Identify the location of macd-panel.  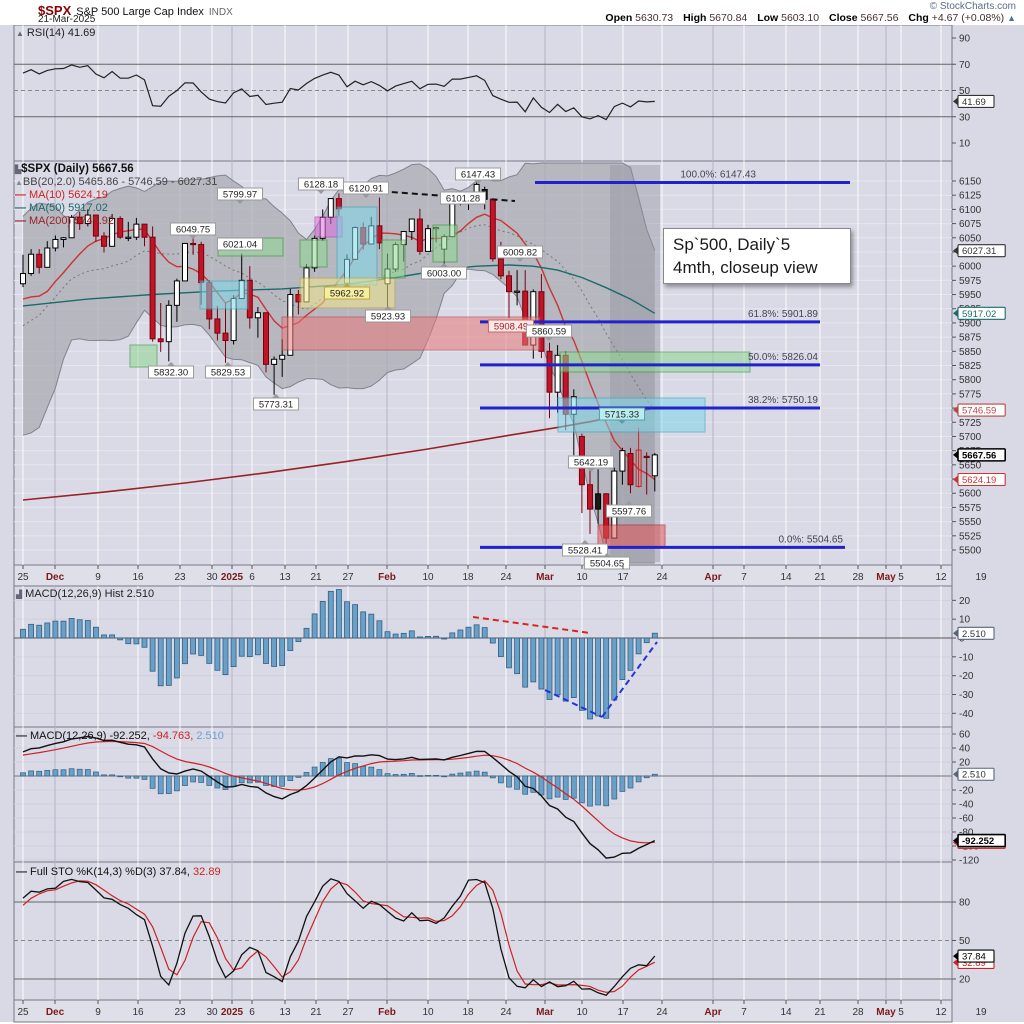
(483, 794).